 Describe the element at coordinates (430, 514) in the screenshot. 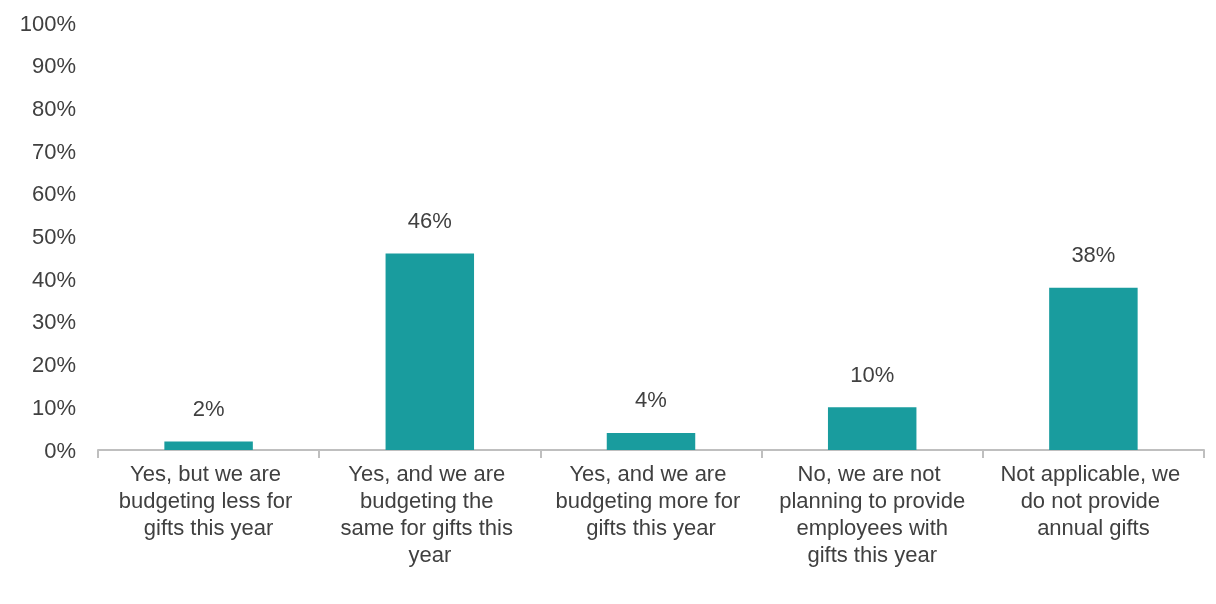

I see `x-tick-label: Yes, and we are budgeting the same for gifts this year` at that location.